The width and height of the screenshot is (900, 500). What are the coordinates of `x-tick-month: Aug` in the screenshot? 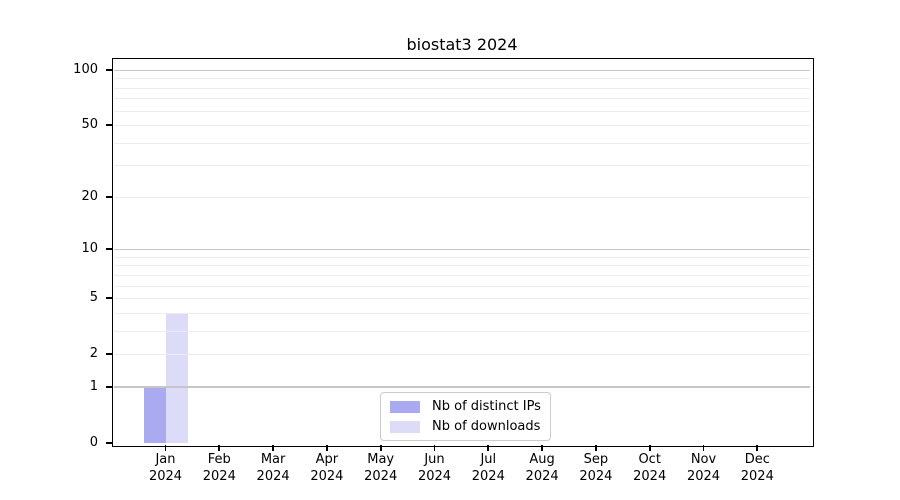 It's located at (542, 459).